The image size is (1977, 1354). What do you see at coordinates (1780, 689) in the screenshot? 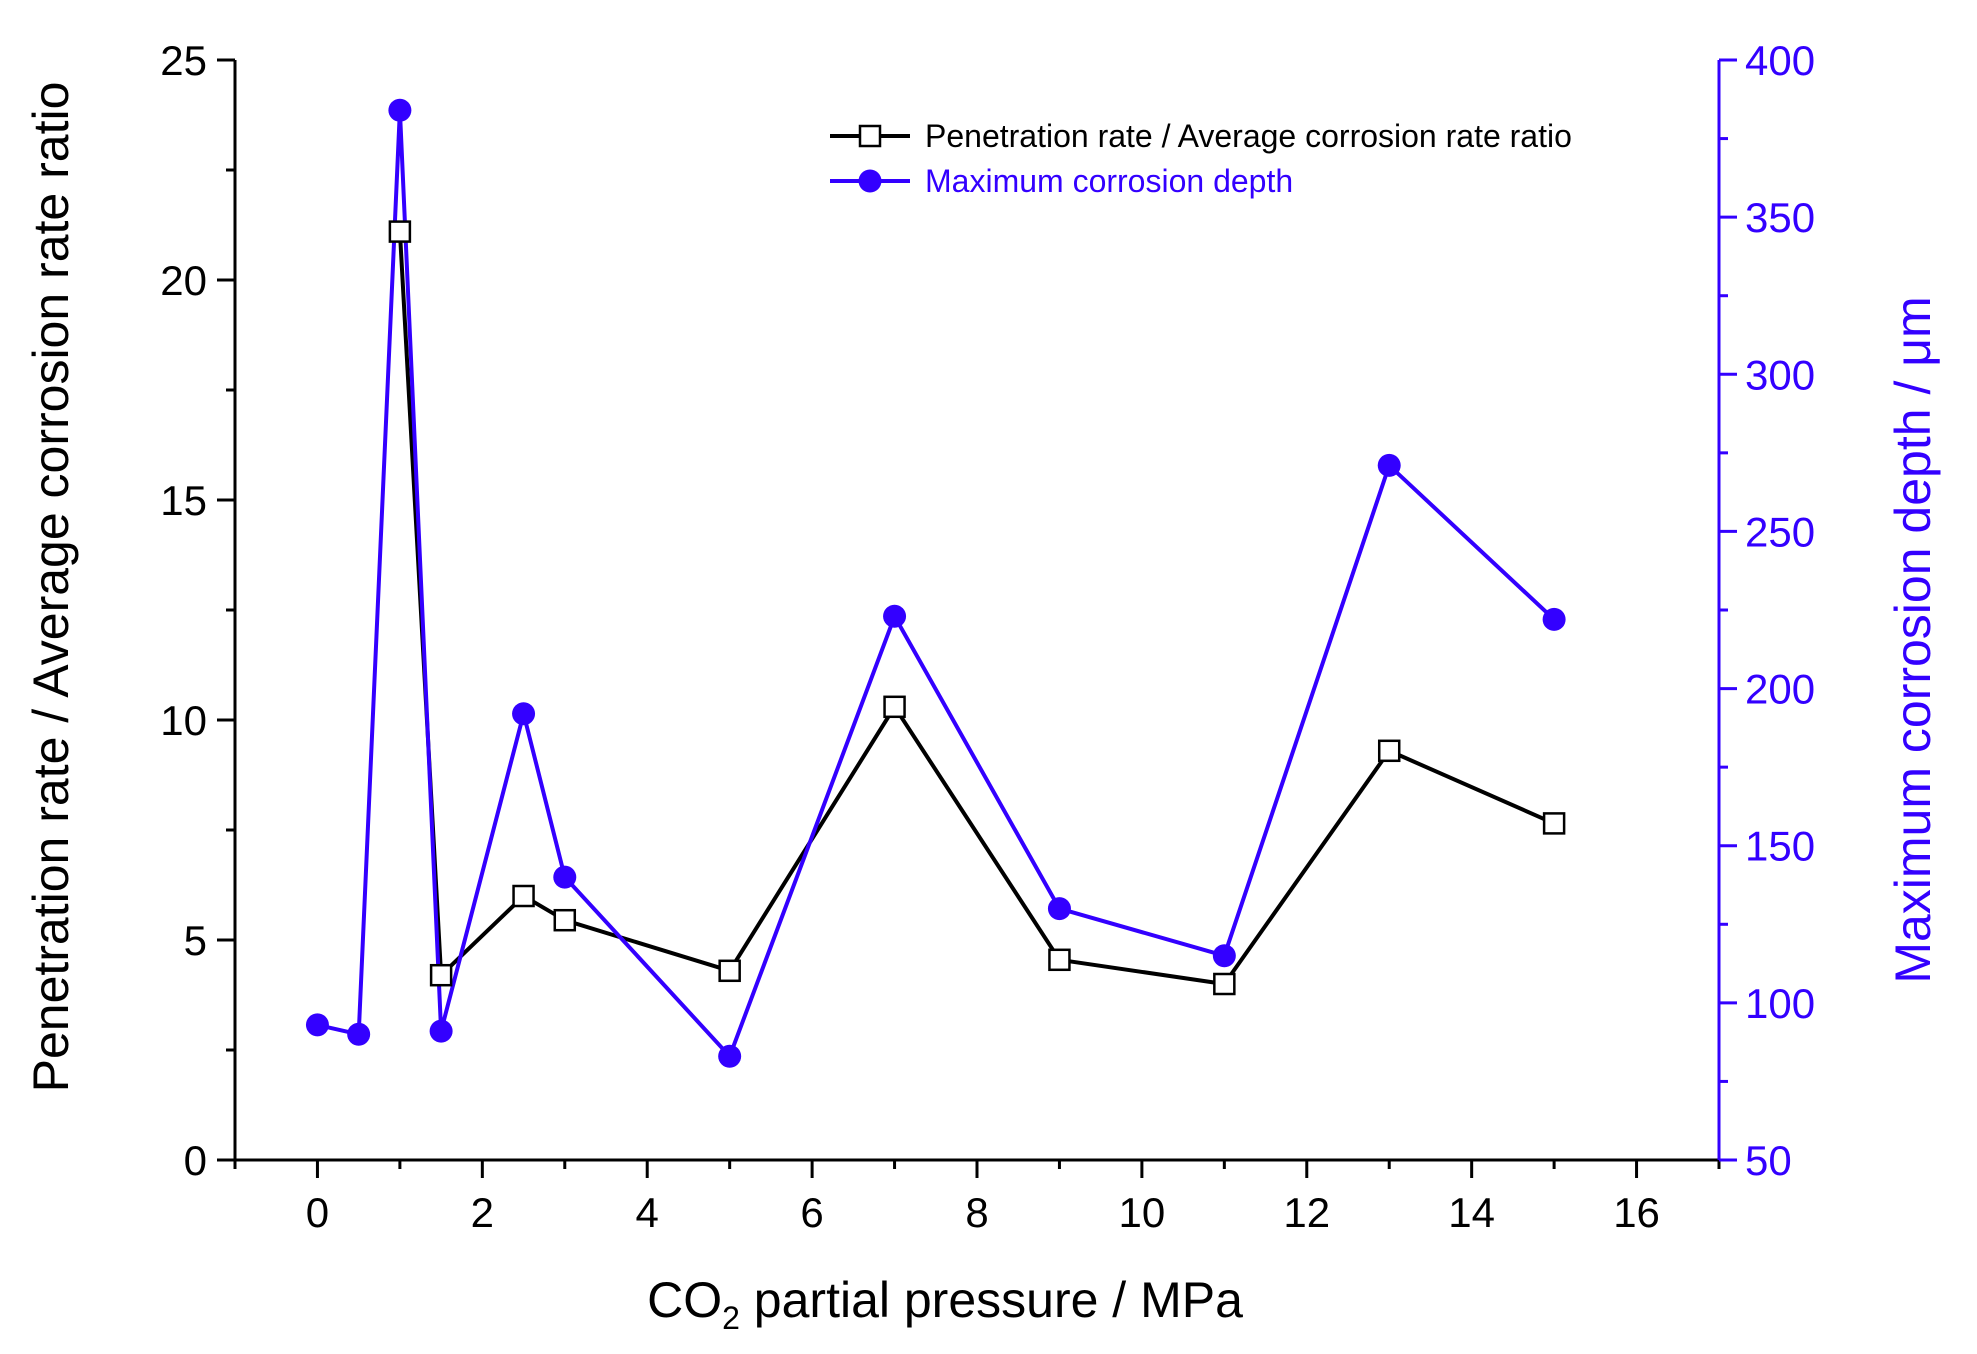
I see `y-right-tick-label: 200` at bounding box center [1780, 689].